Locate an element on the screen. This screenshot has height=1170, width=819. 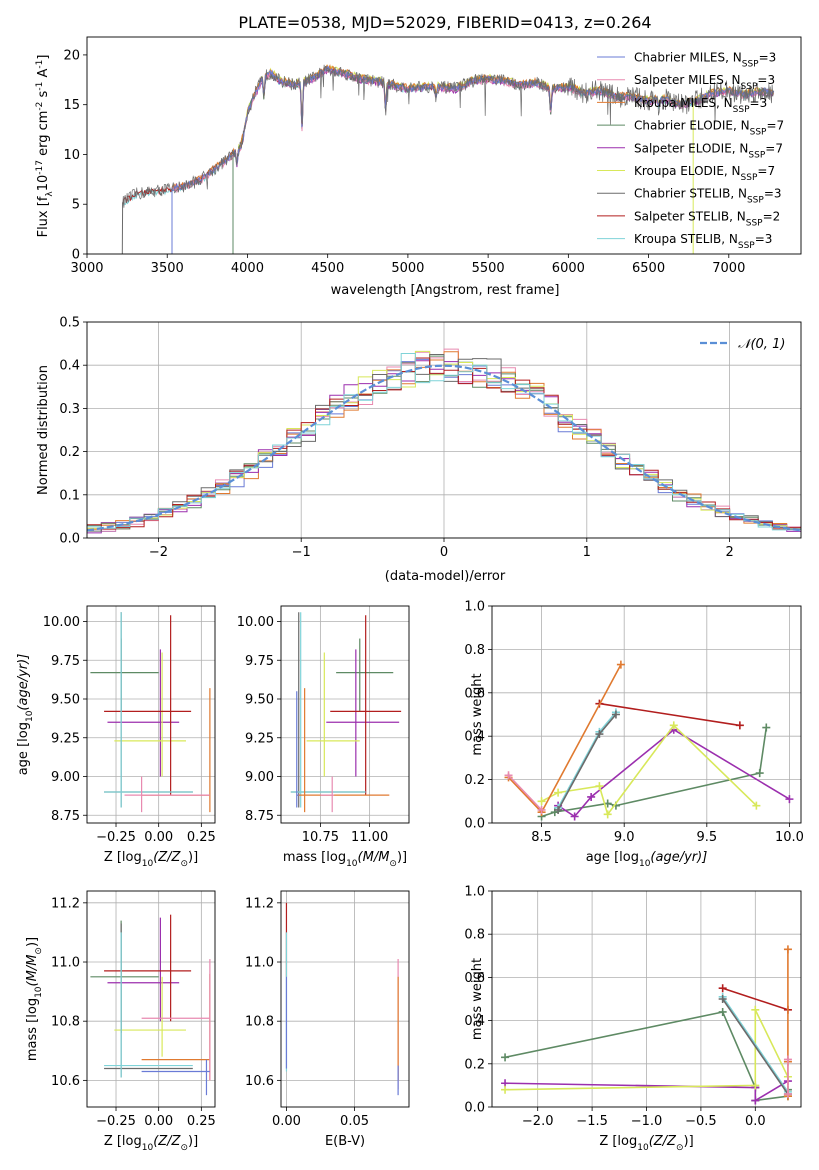
y-tick-label: 0.0 is located at coordinates (69, 539).